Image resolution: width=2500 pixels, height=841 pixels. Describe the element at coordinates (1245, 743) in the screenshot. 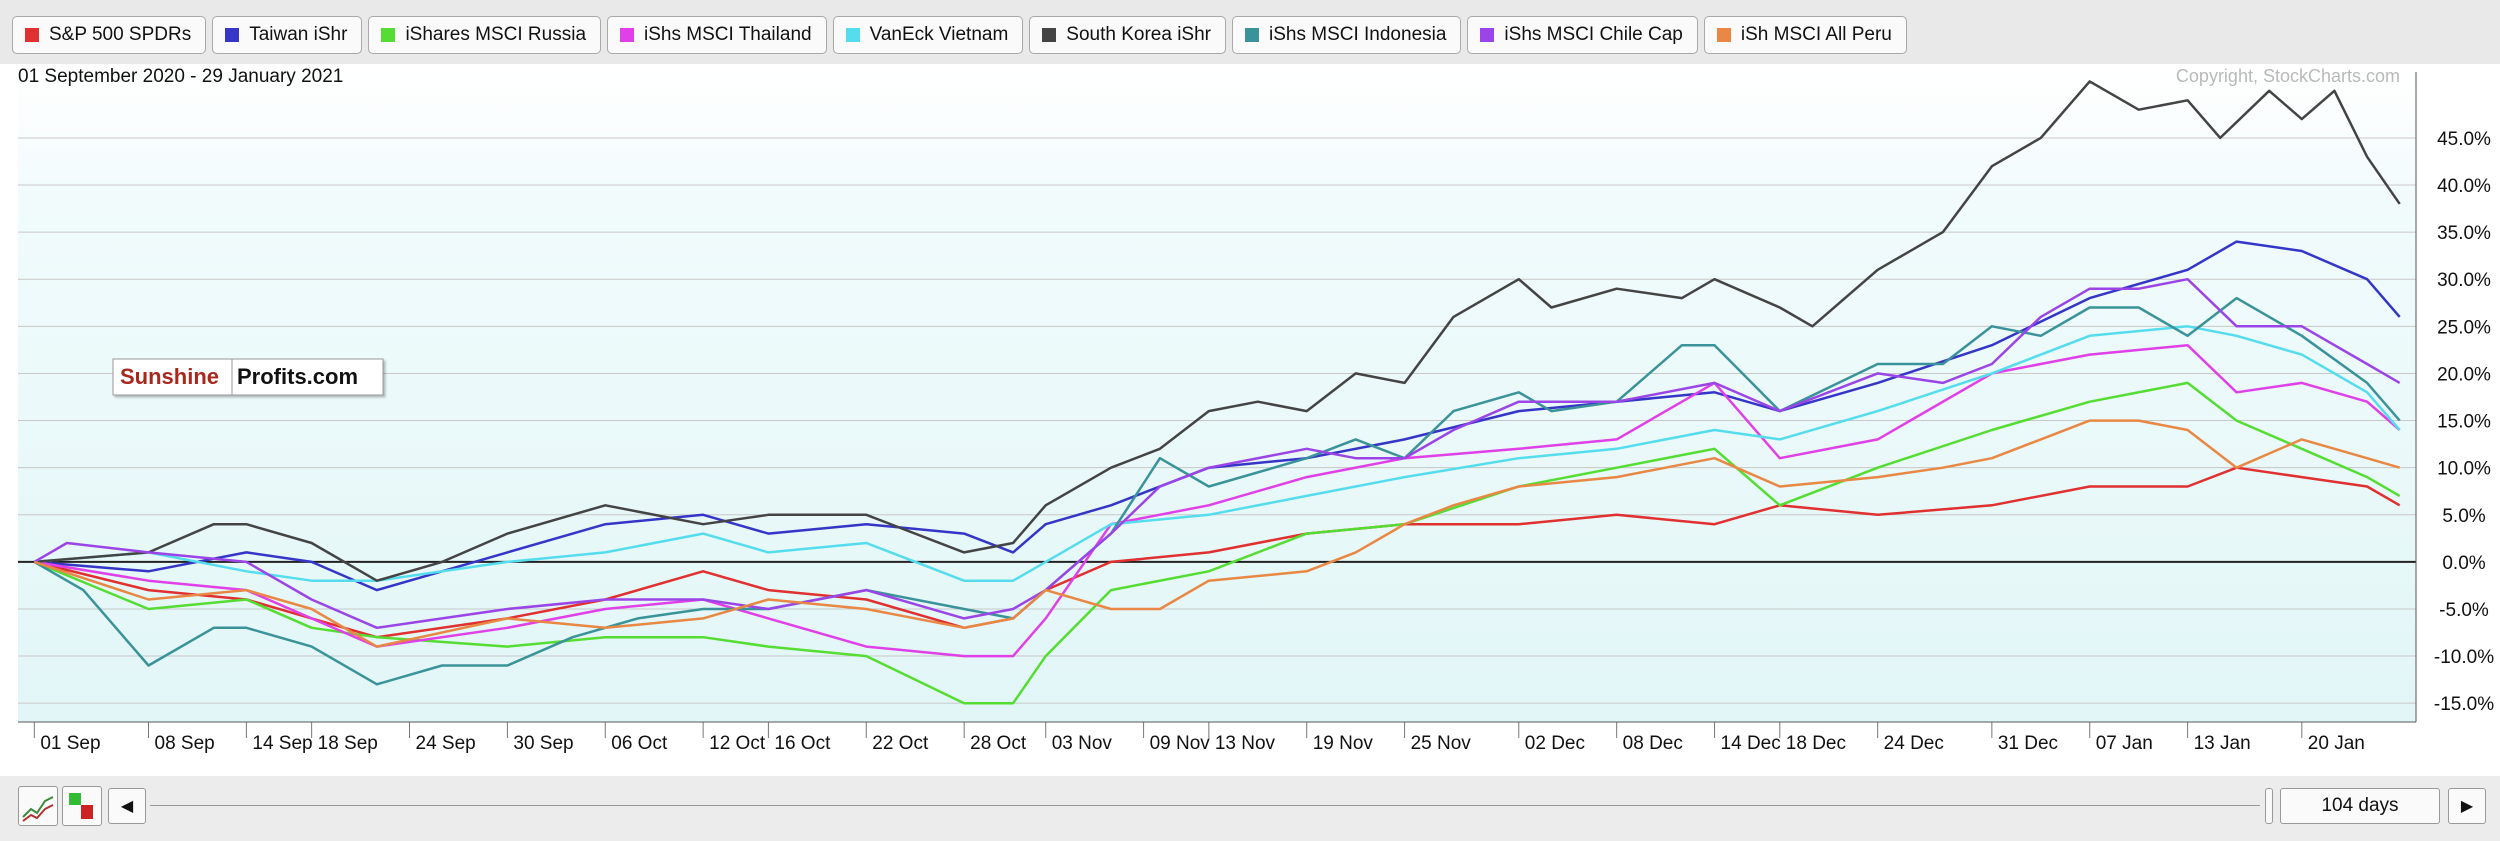

I see `x-tick-label: 13 Nov` at that location.